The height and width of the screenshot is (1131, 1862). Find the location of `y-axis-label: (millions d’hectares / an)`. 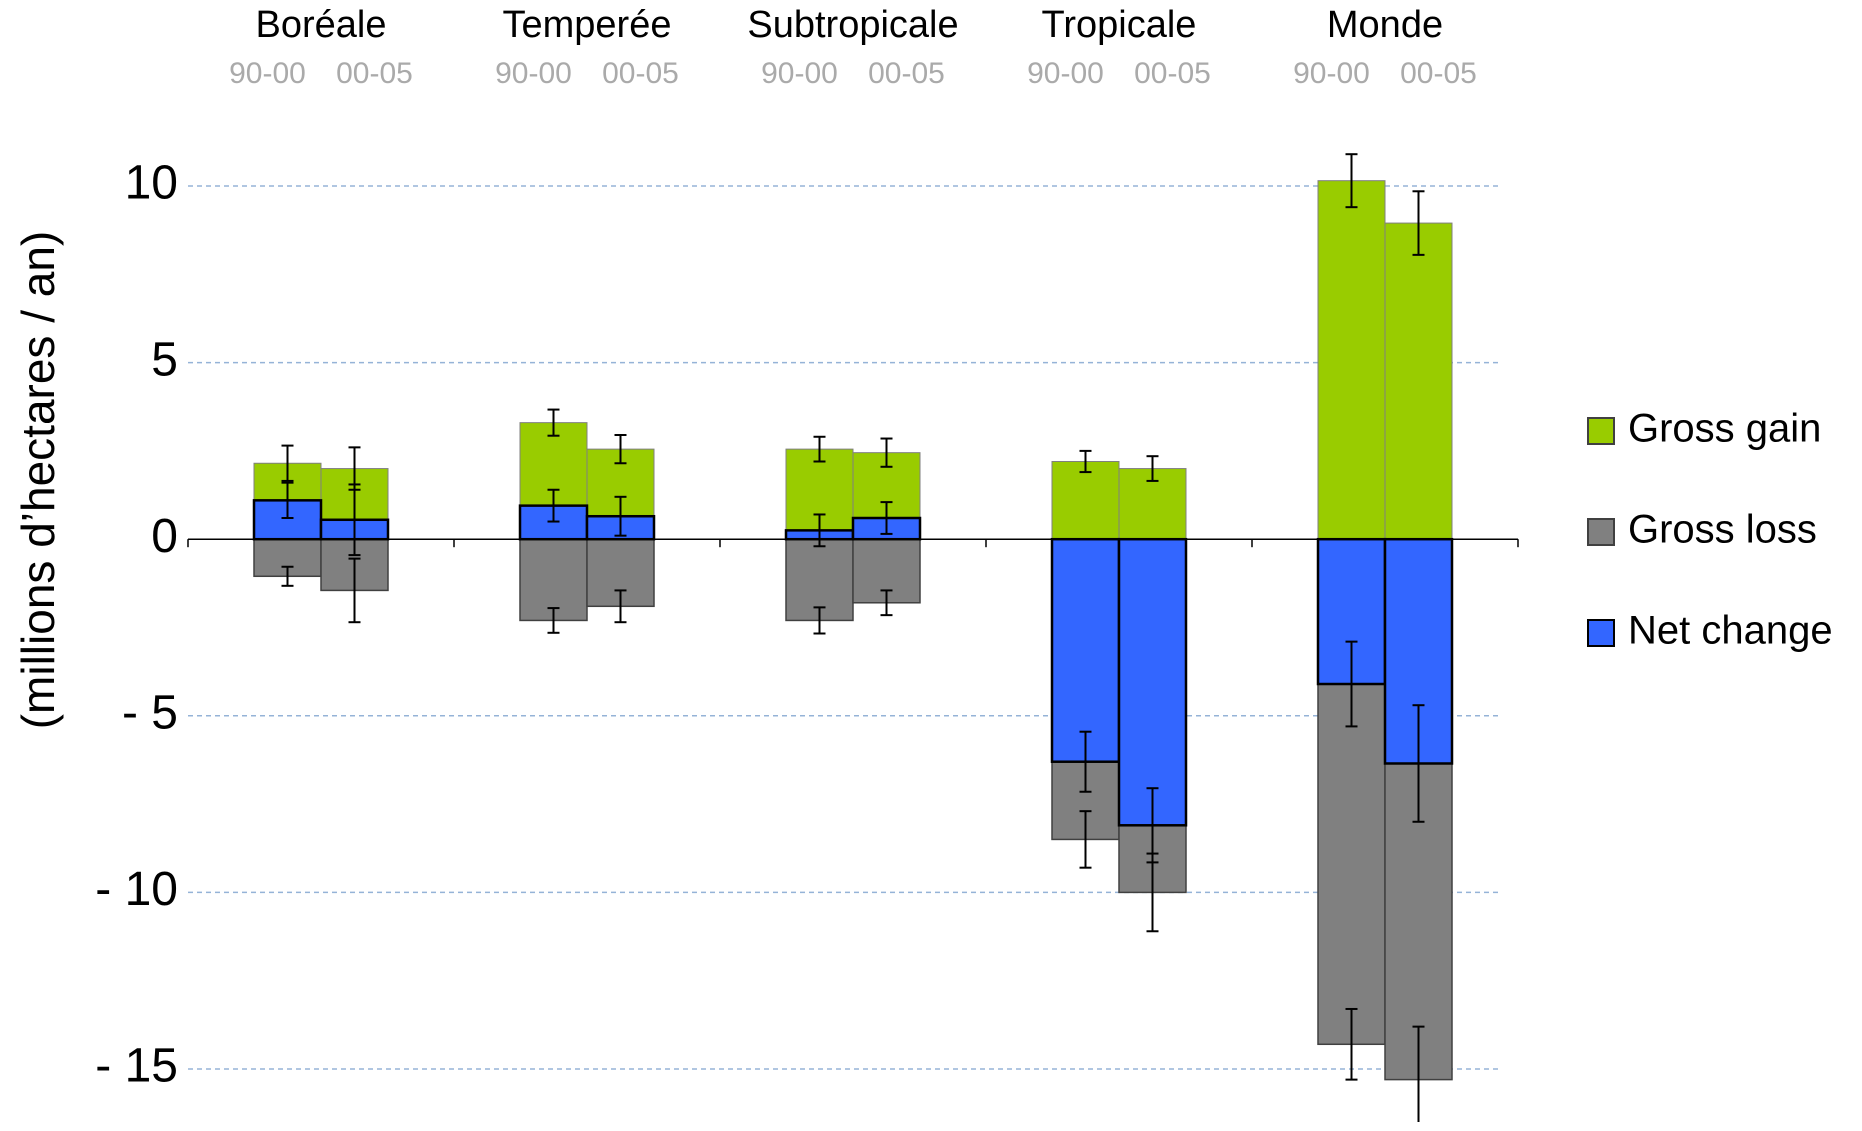

y-axis-label: (millions d’hectares / an) is located at coordinates (38, 480).